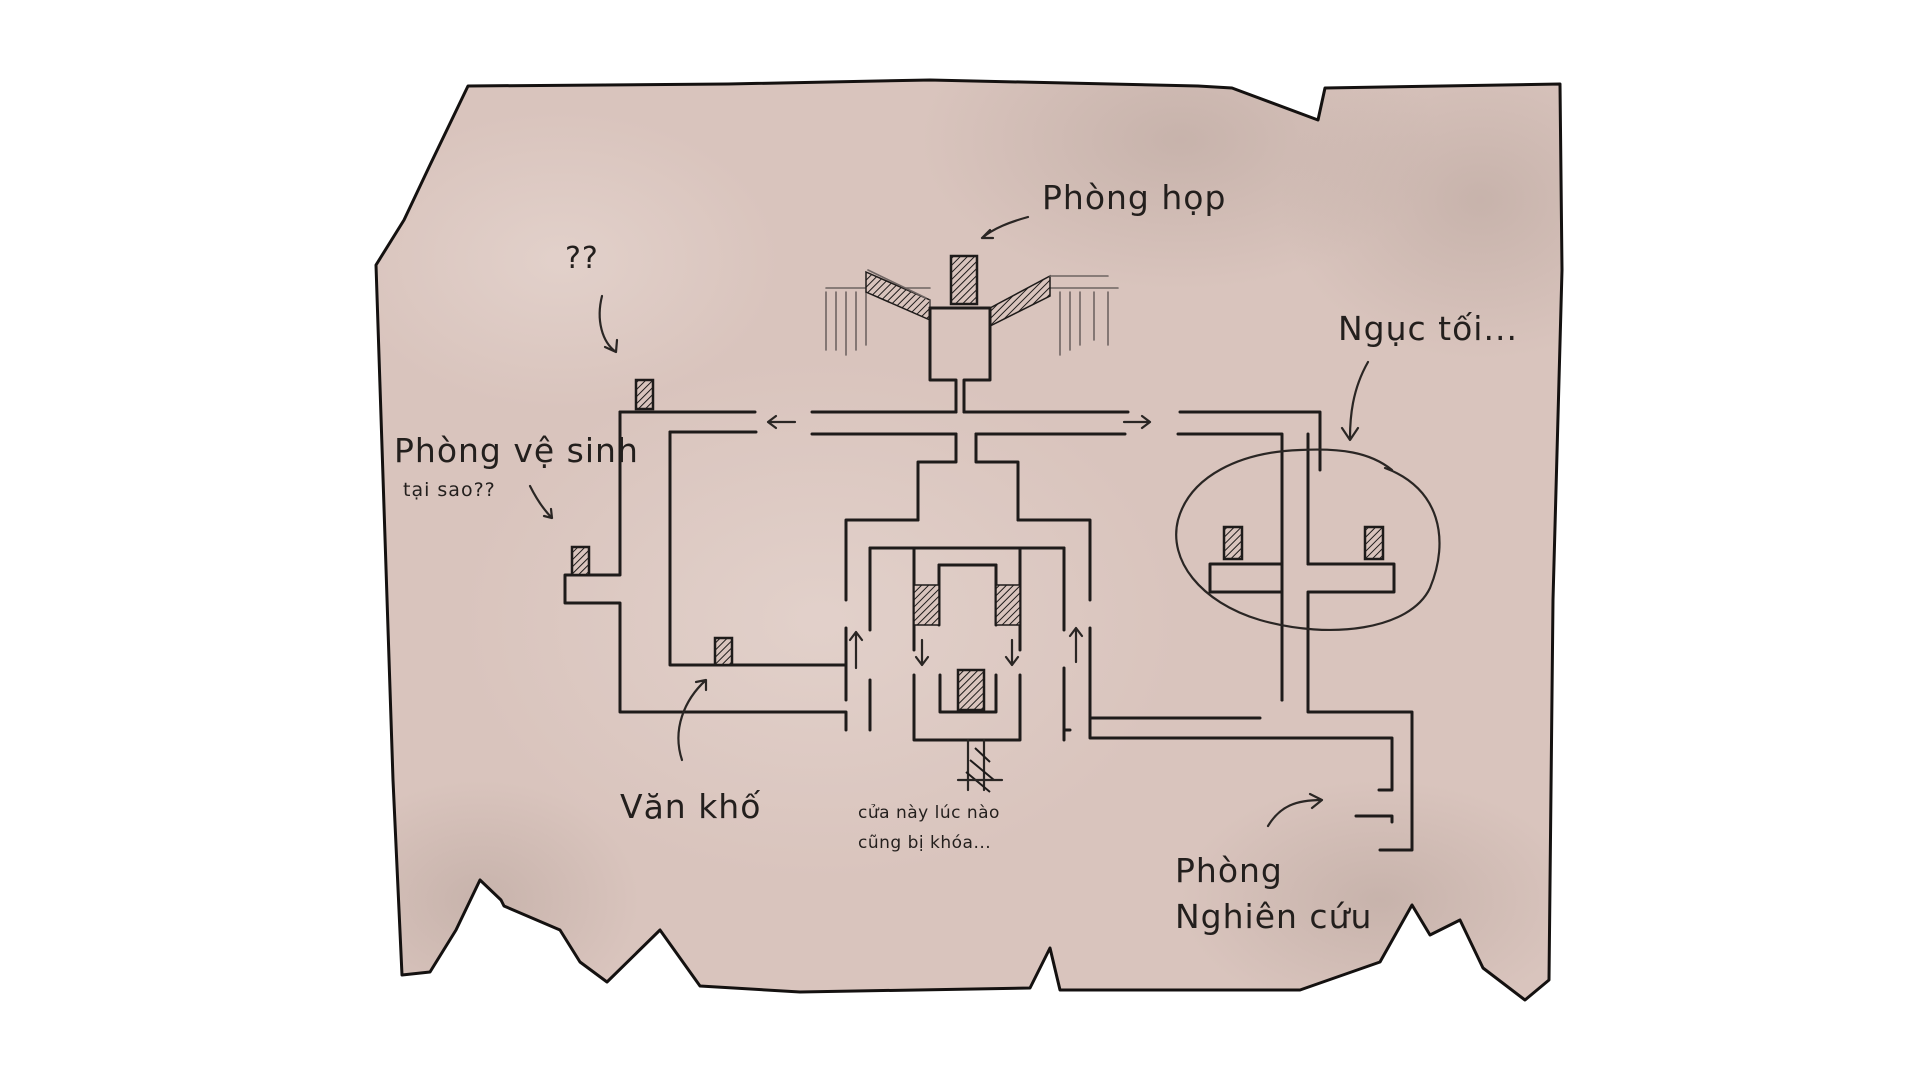 Image resolution: width=1920 pixels, height=1080 pixels. I want to click on dungeon-cell-left-door, so click(1233, 543).